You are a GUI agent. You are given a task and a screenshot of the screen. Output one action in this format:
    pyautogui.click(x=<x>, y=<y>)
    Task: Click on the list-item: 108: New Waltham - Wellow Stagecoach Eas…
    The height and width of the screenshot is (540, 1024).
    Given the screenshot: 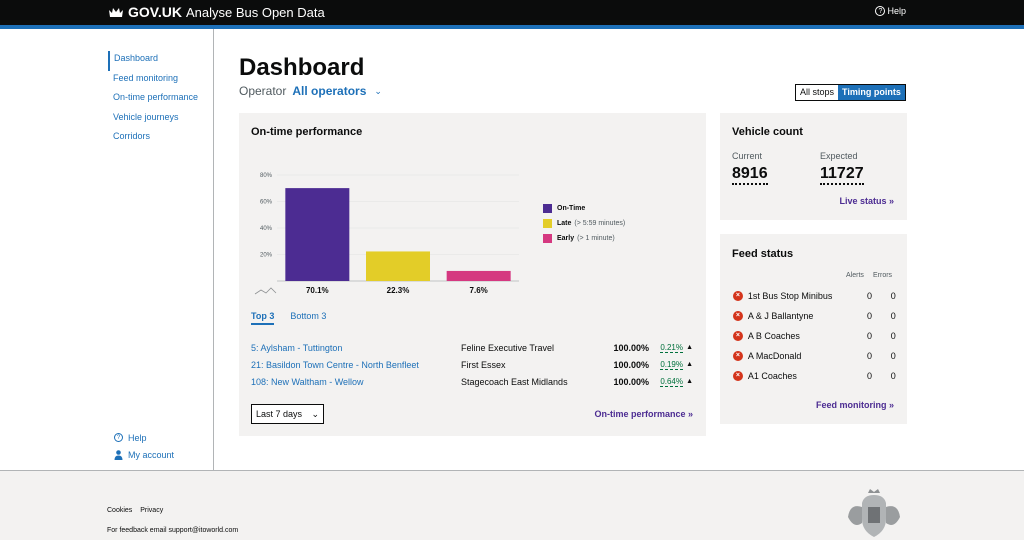 What is the action you would take?
    pyautogui.click(x=474, y=381)
    